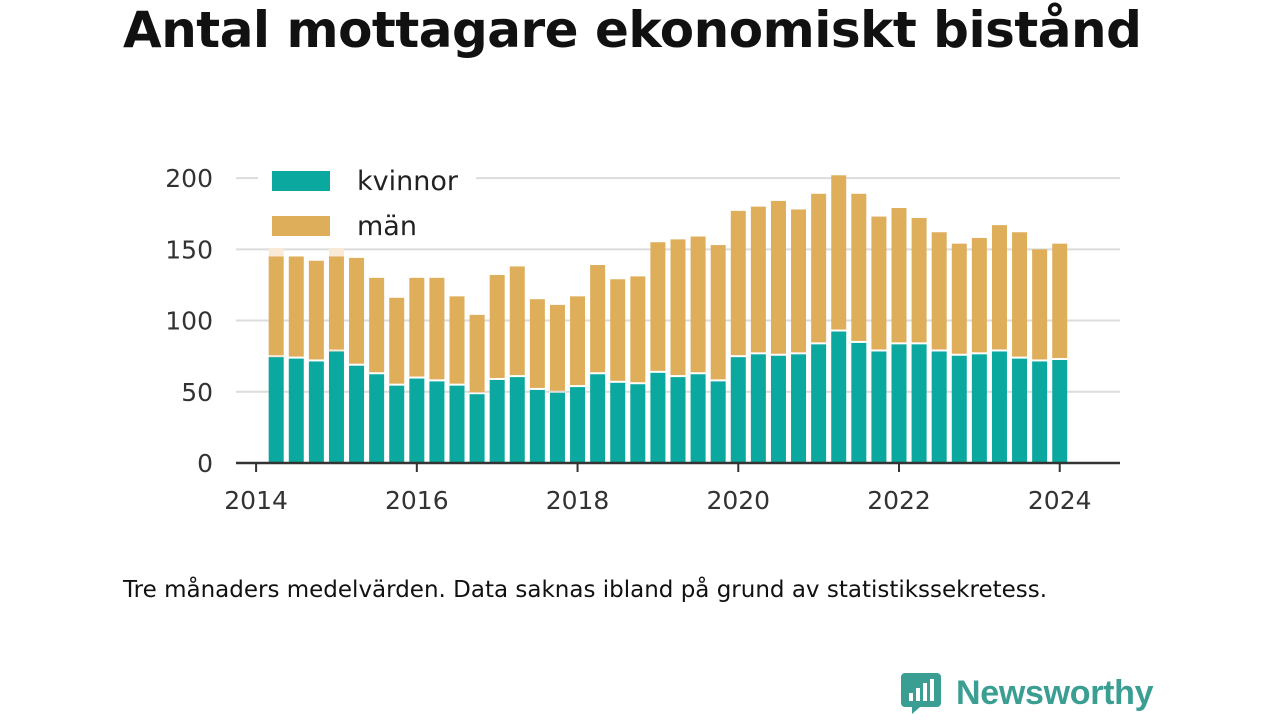  What do you see at coordinates (189, 321) in the screenshot?
I see `y-tick-label: 100` at bounding box center [189, 321].